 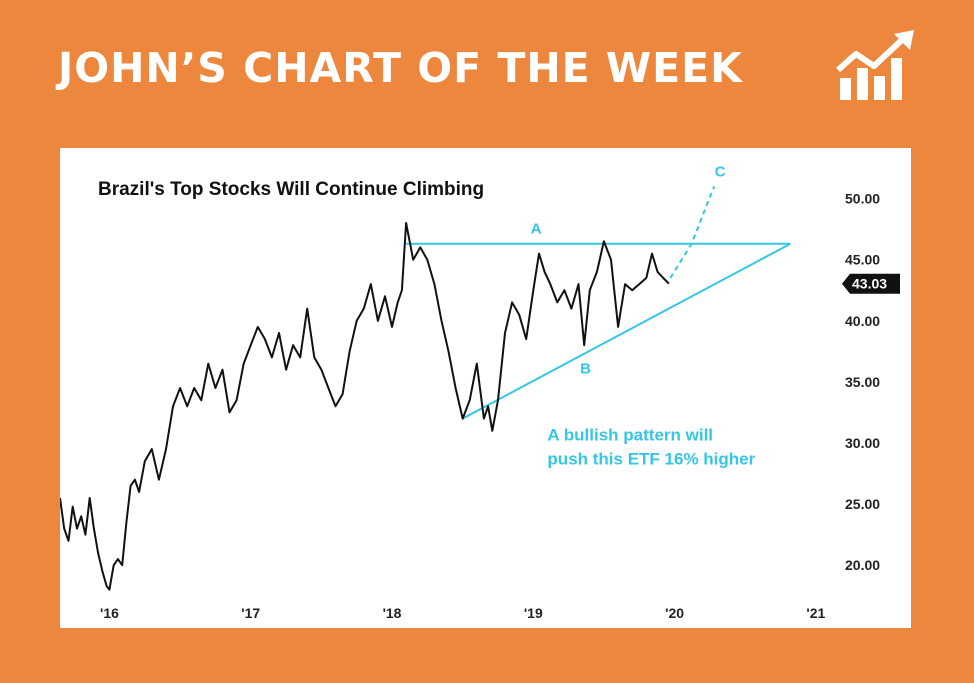 What do you see at coordinates (862, 321) in the screenshot?
I see `y-tick-label: 40.00` at bounding box center [862, 321].